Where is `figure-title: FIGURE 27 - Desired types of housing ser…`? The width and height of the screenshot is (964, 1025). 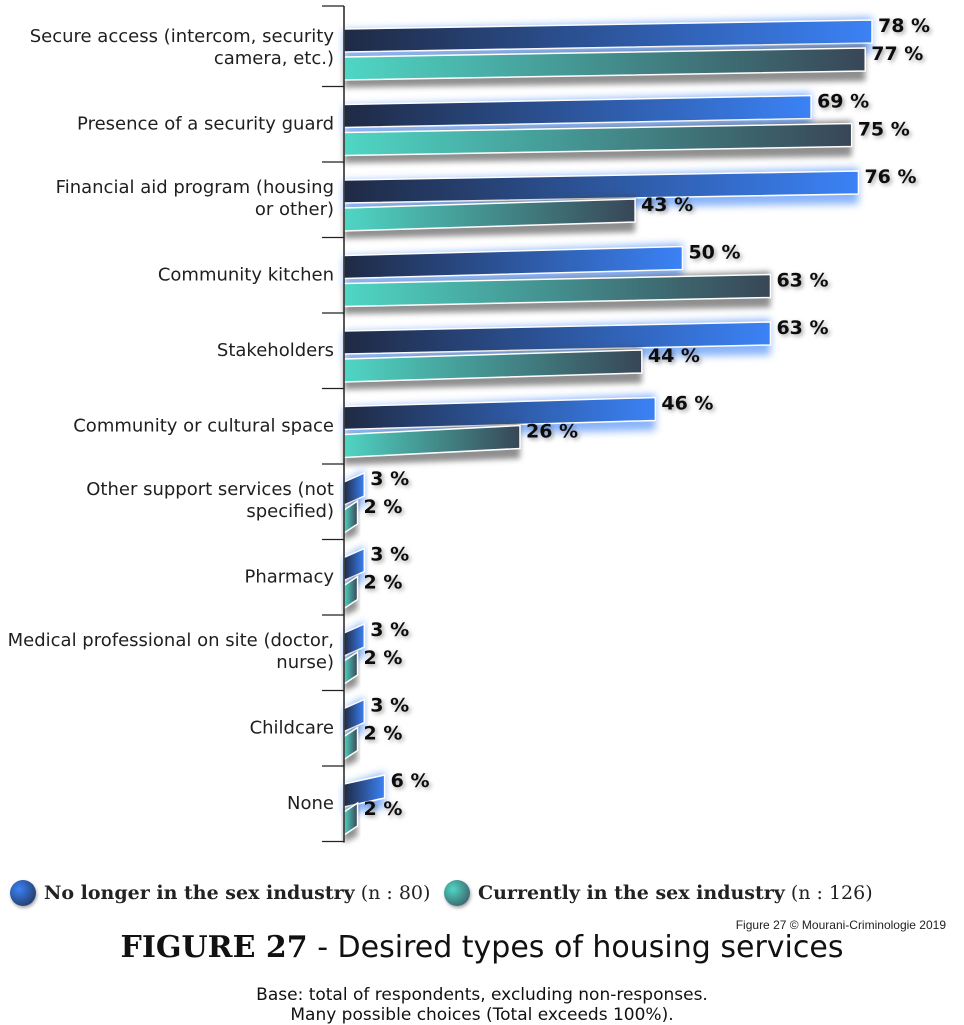
figure-title: FIGURE 27 - Desired types of housing ser… is located at coordinates (482, 947).